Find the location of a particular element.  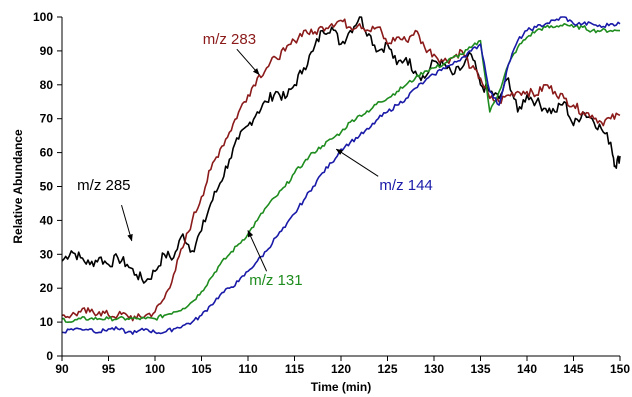

x-axis-title: Time (min) is located at coordinates (341, 387).